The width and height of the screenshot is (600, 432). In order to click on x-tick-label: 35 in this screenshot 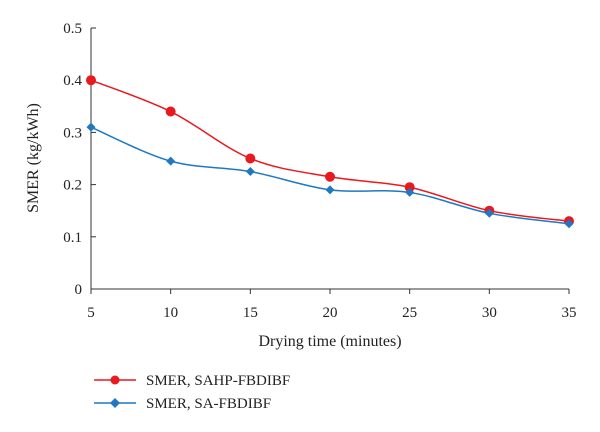, I will do `click(569, 313)`.